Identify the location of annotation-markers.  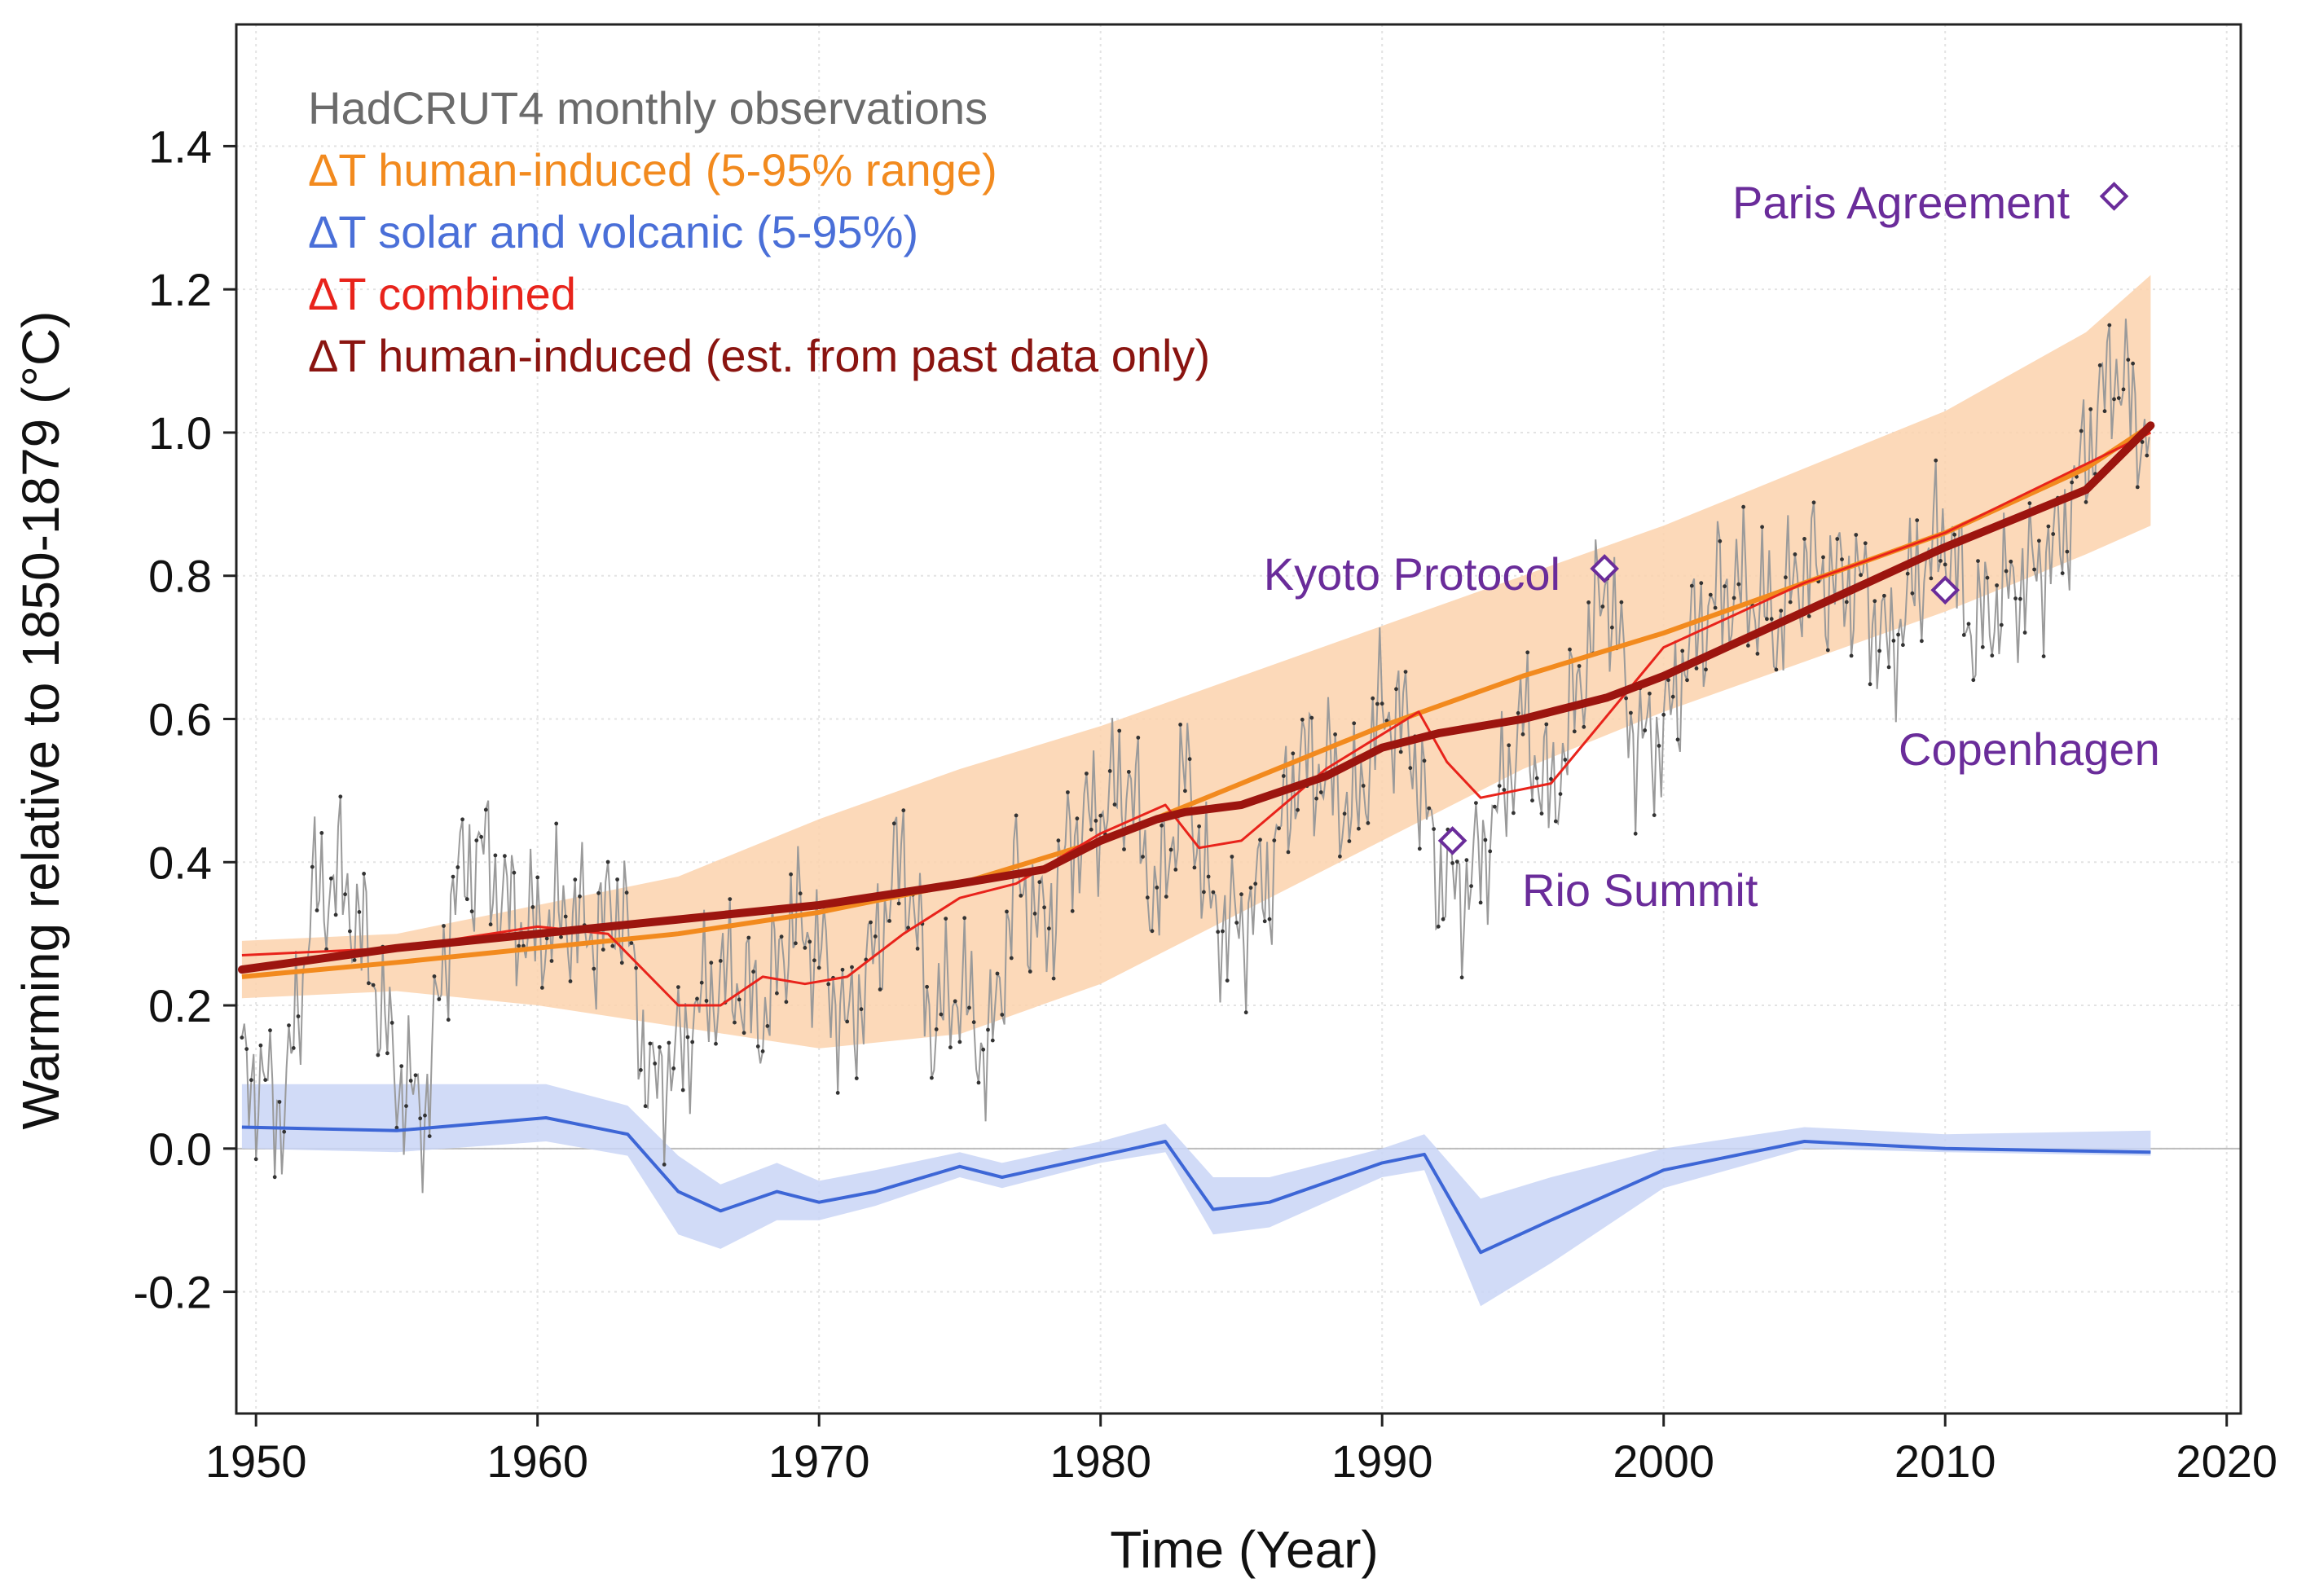
(1783, 518).